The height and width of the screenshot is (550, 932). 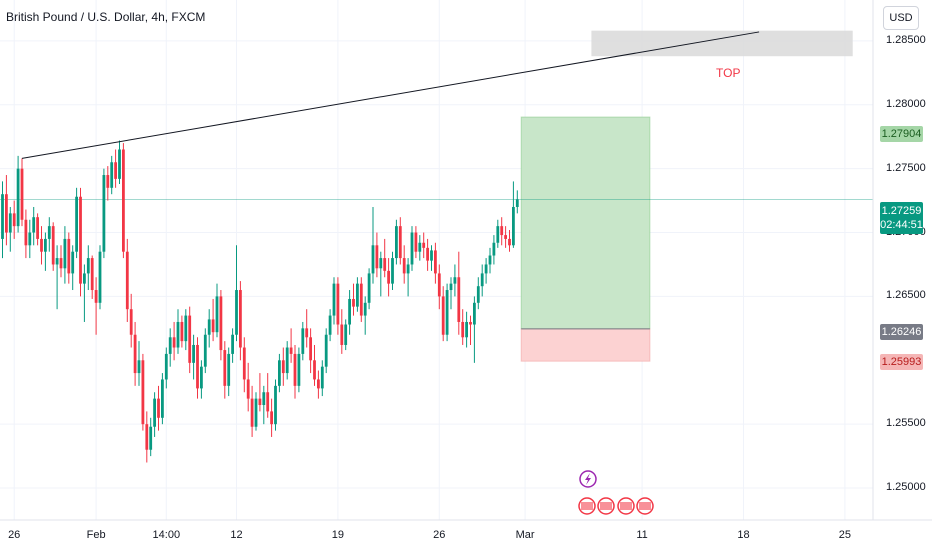 What do you see at coordinates (743, 535) in the screenshot?
I see `time-tick-label: 18` at bounding box center [743, 535].